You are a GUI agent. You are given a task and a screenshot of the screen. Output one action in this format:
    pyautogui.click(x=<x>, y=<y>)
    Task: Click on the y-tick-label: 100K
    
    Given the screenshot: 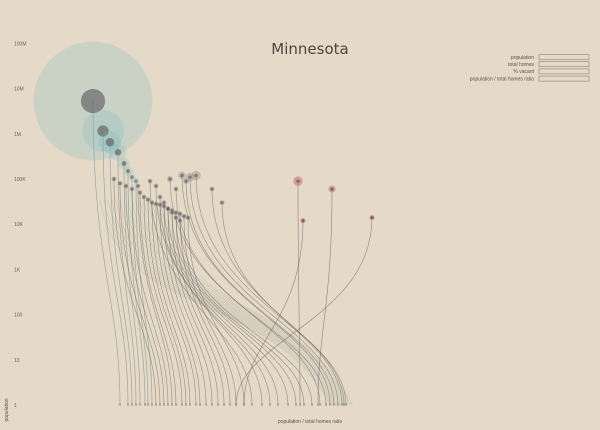 What is the action you would take?
    pyautogui.click(x=20, y=180)
    